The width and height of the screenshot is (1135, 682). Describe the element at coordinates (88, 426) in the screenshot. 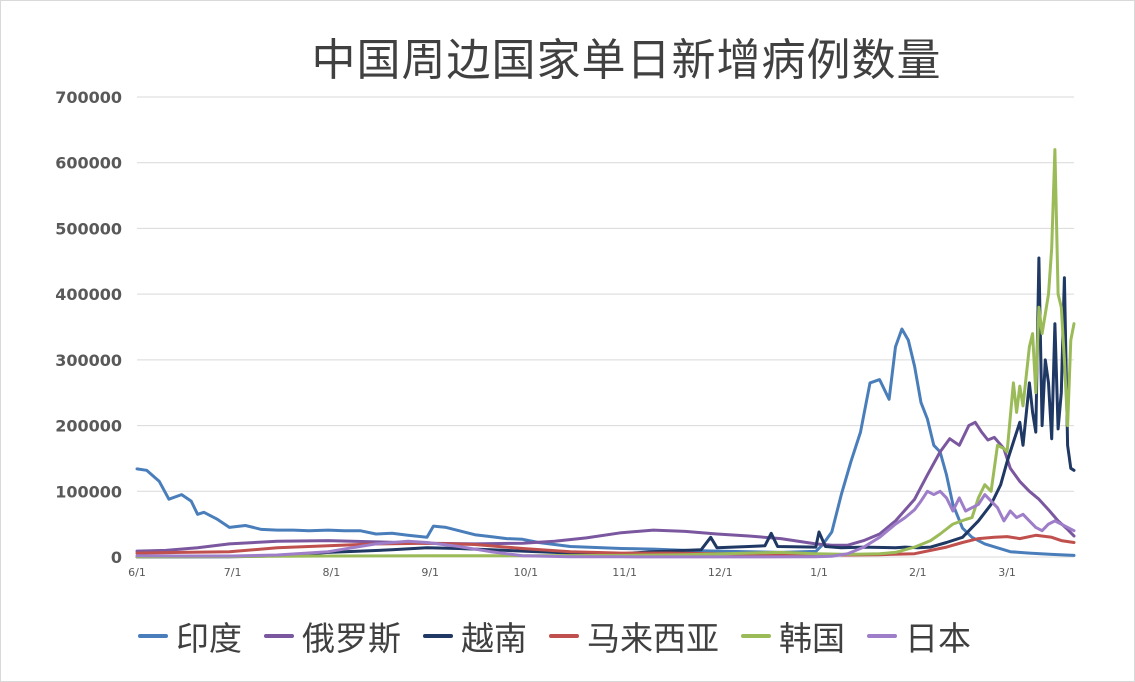

I see `y-tick-label: 200000` at that location.